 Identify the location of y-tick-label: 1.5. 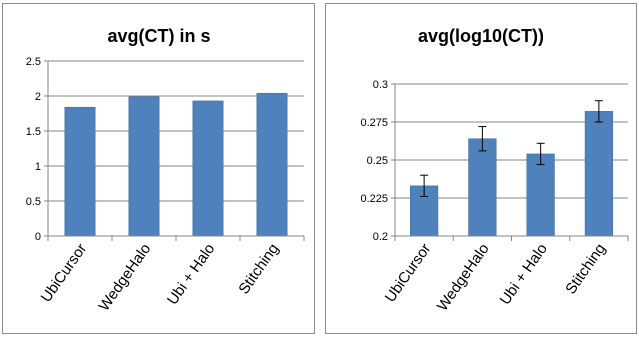
(33, 132).